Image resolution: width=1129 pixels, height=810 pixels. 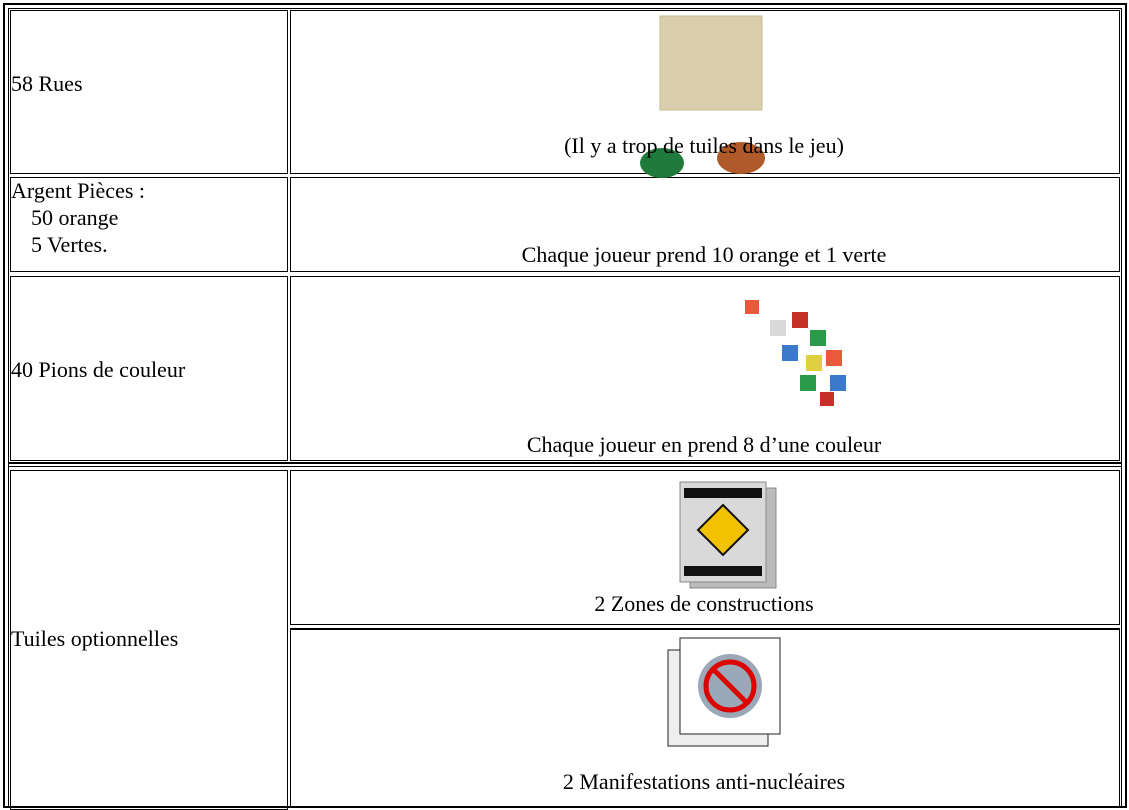 I want to click on protest-tile, so click(x=724, y=692).